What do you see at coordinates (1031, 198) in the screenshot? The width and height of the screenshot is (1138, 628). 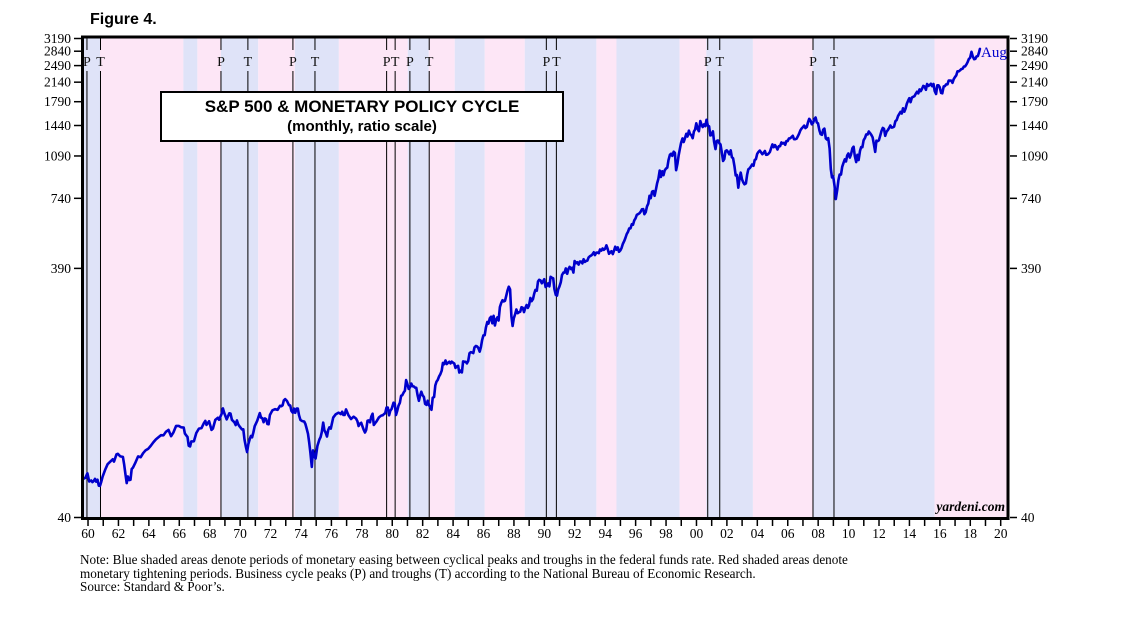 I see `y-tick-label-right: 740` at bounding box center [1031, 198].